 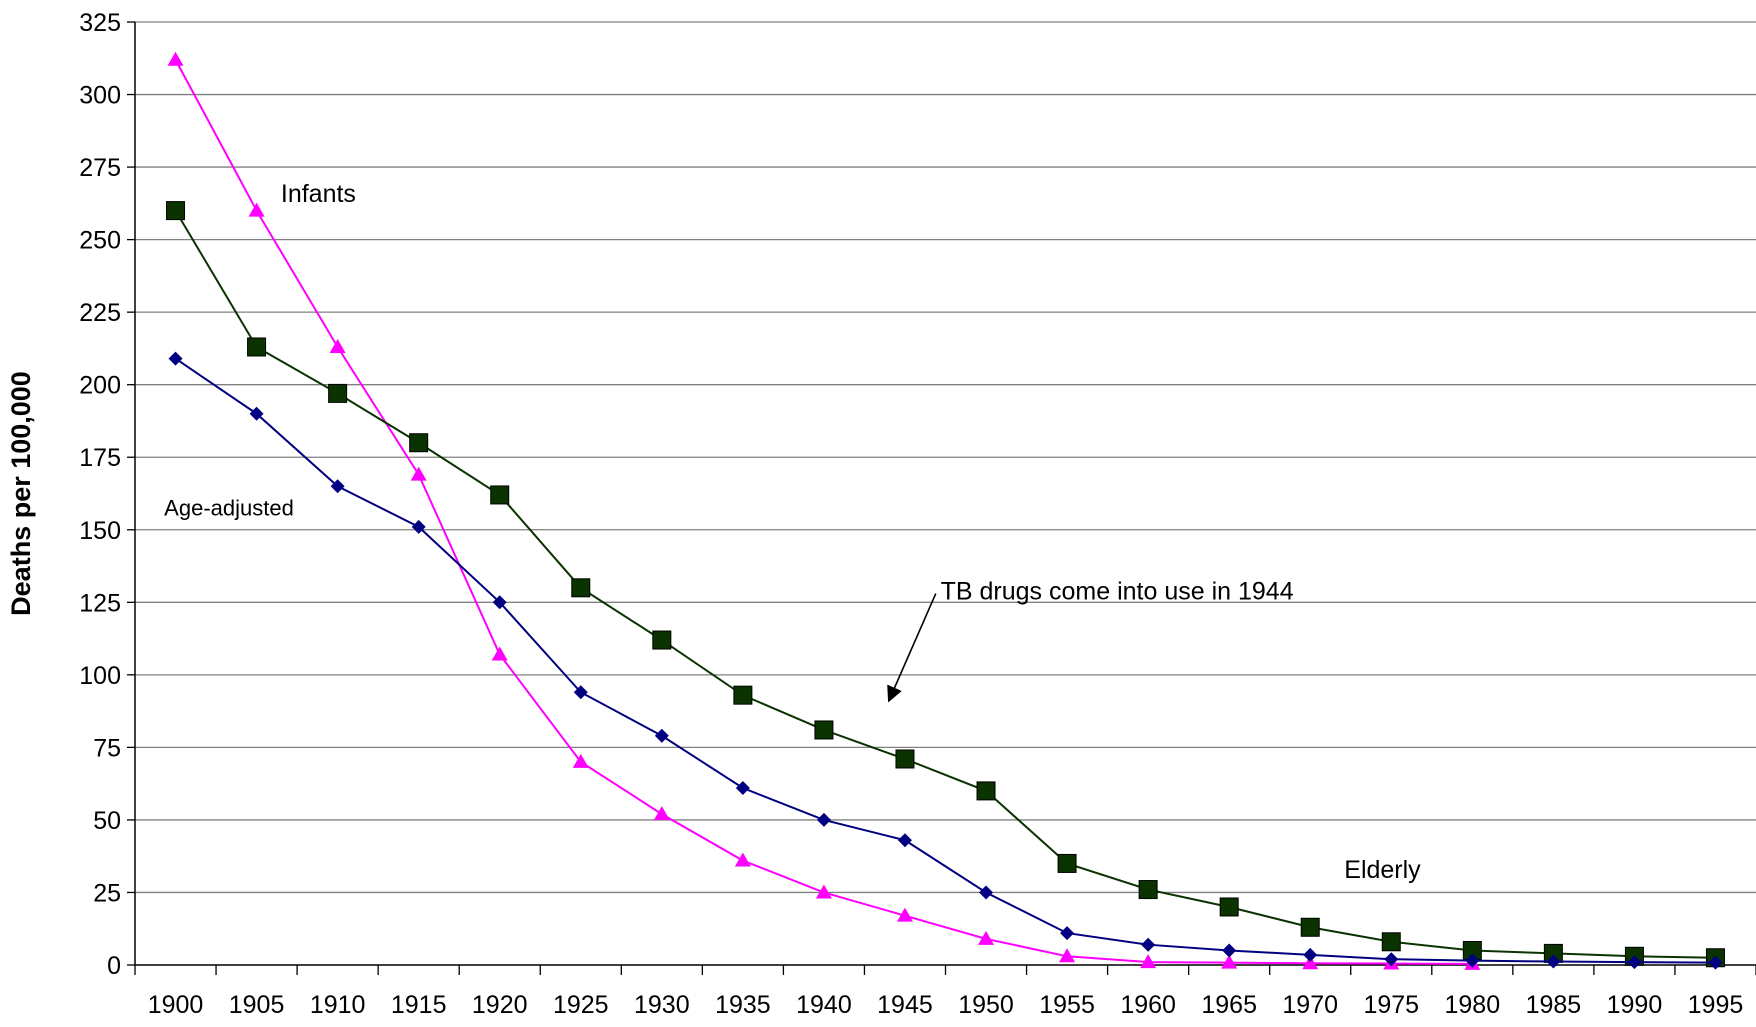 What do you see at coordinates (500, 1005) in the screenshot?
I see `x-tick-label: 1920` at bounding box center [500, 1005].